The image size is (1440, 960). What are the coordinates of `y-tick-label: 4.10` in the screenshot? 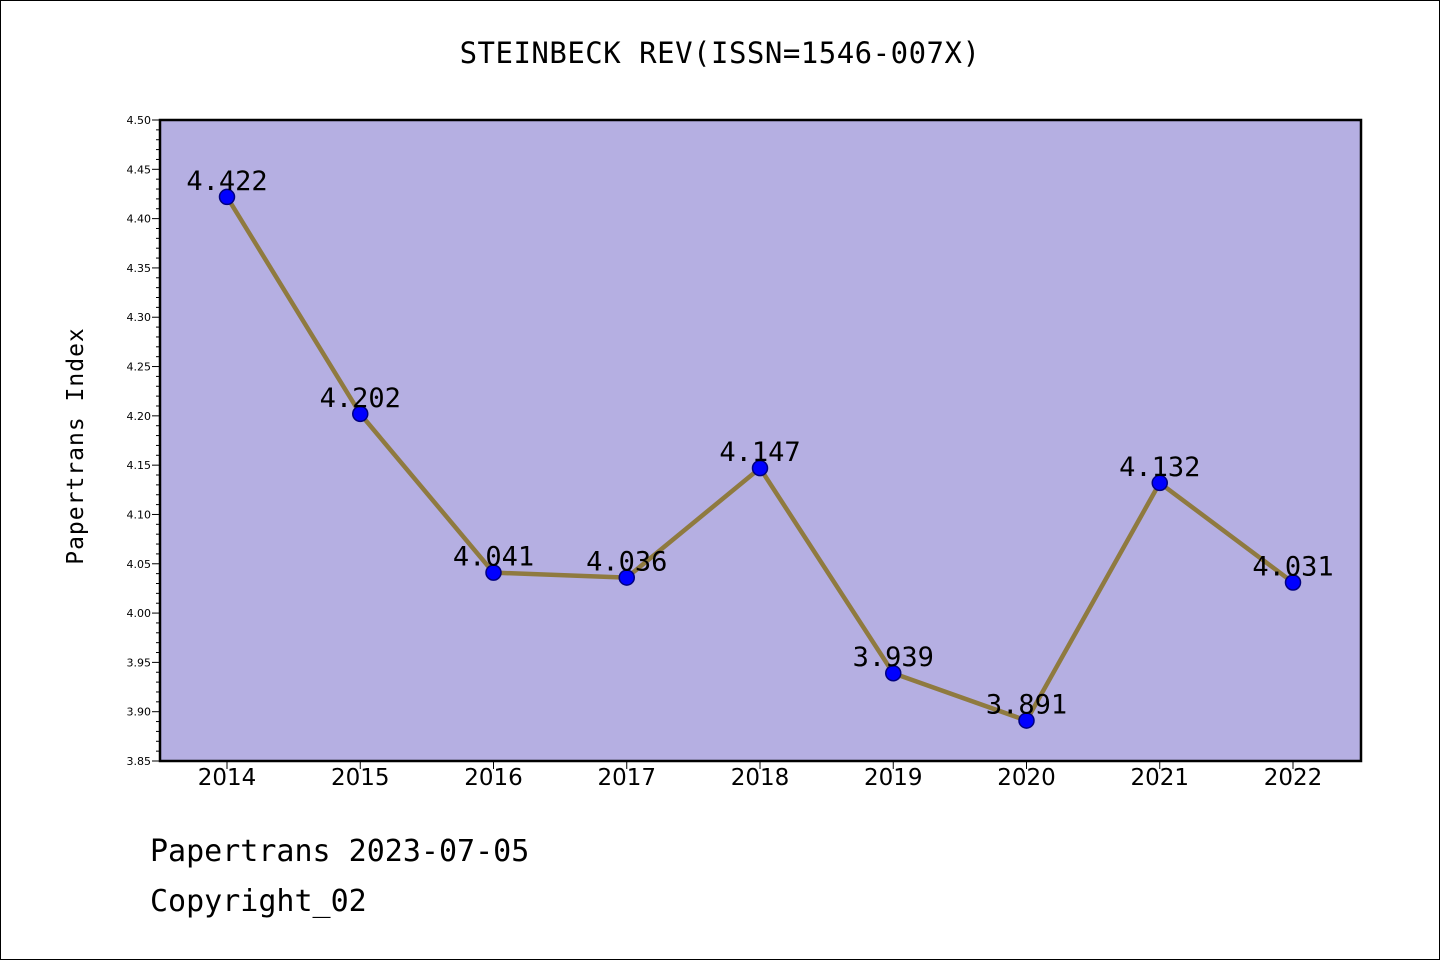 It's located at (139, 514).